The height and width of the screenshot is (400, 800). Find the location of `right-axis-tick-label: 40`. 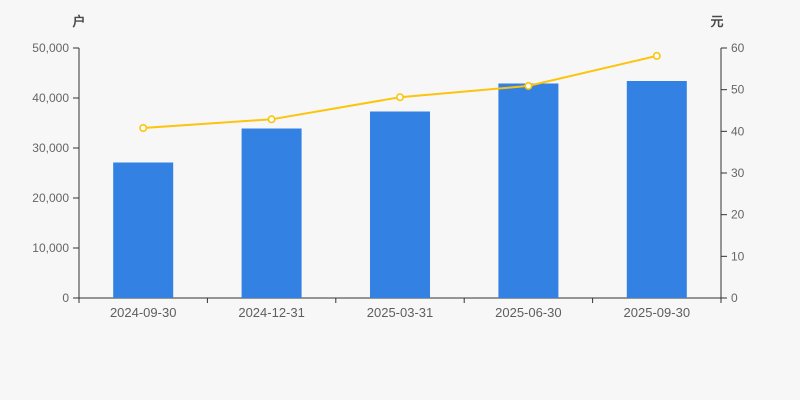

right-axis-tick-label: 40 is located at coordinates (738, 131).